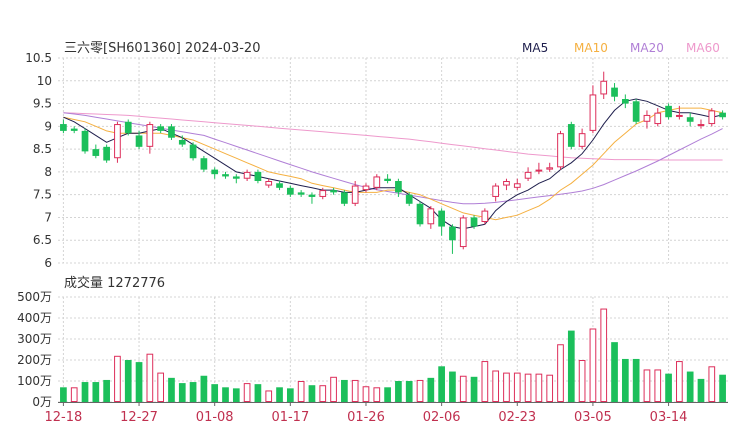 Image resolution: width=740 pixels, height=440 pixels. I want to click on date-tick-label: 12-27, so click(139, 417).